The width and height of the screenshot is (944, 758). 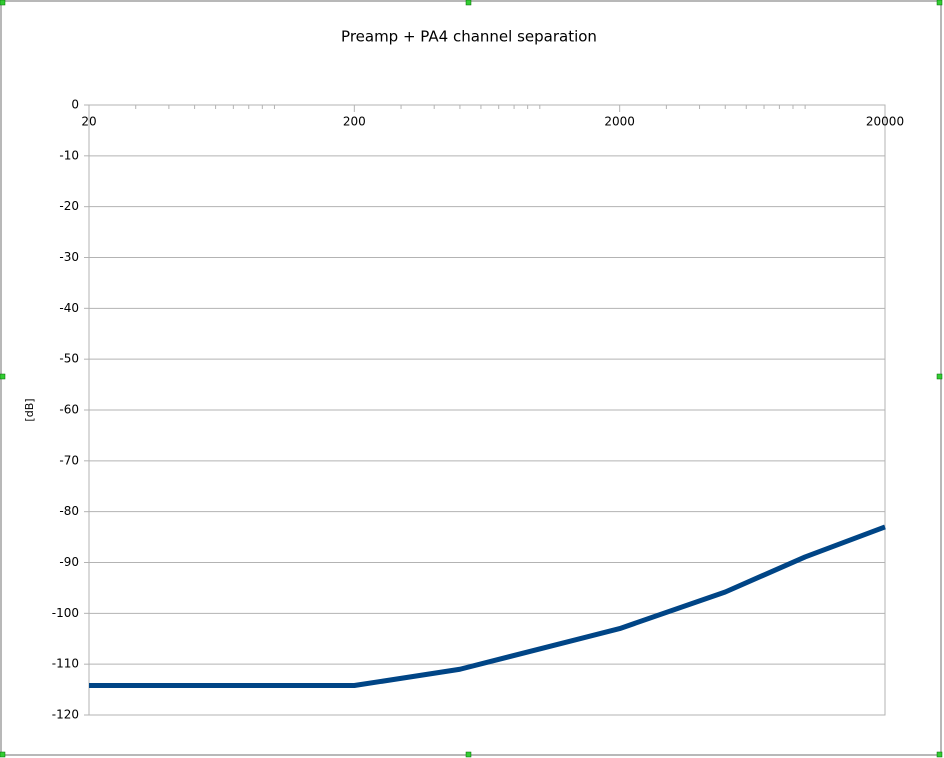 I want to click on x-tick-label: 20000, so click(x=885, y=122).